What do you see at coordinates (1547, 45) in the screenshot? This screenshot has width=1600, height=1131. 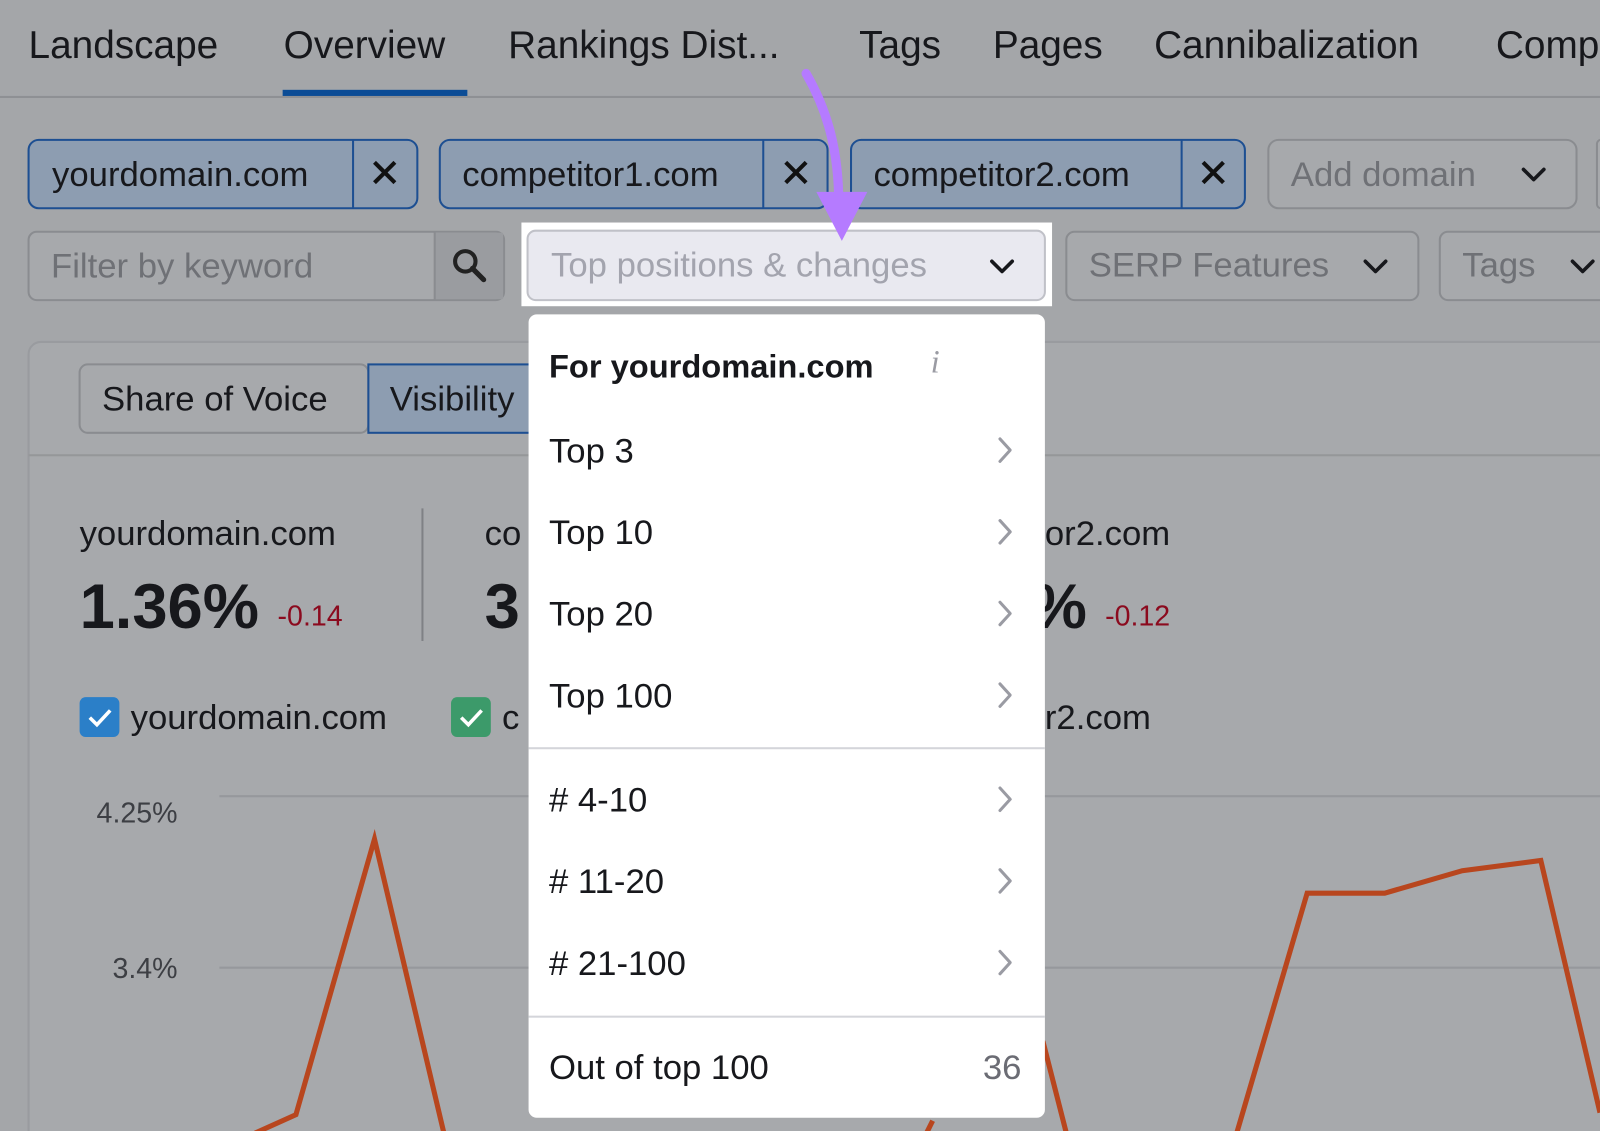 I see `tab: Comp` at bounding box center [1547, 45].